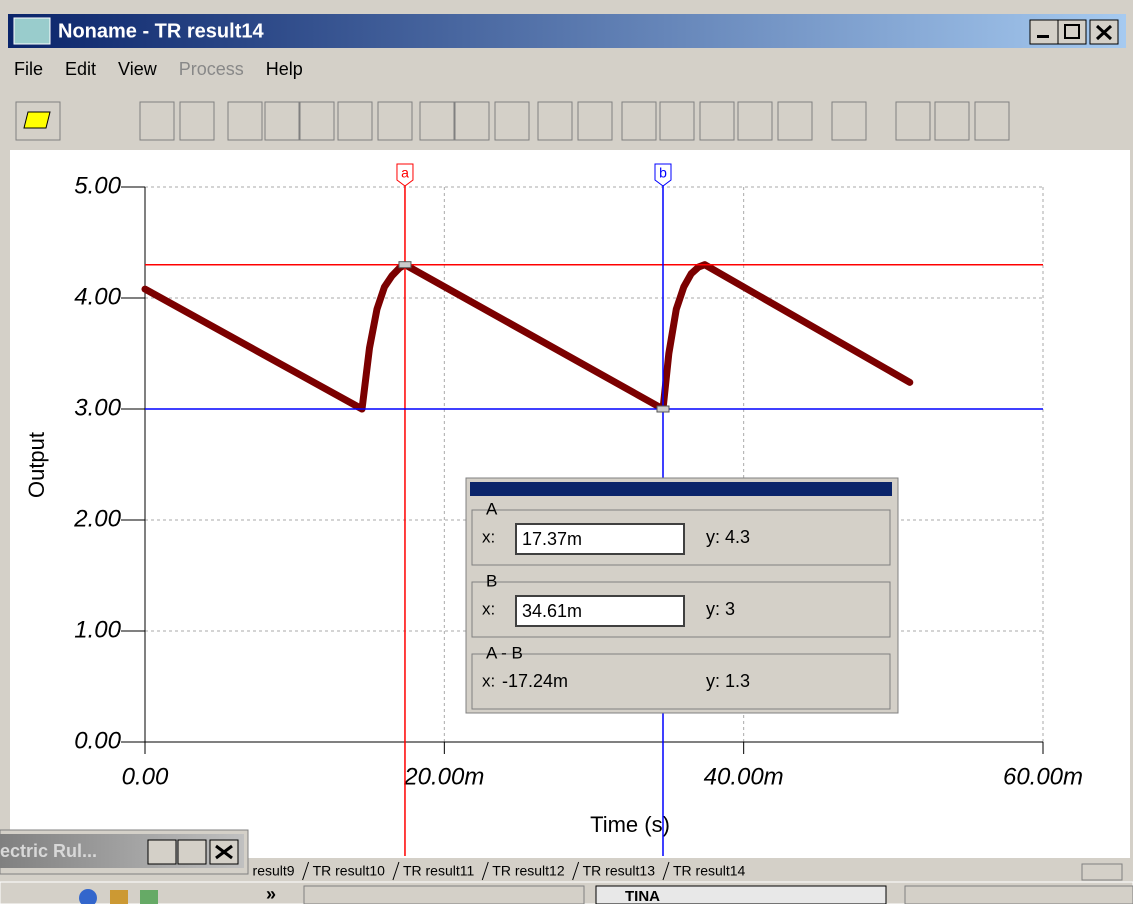  I want to click on tab-label: TR result13, so click(619, 871).